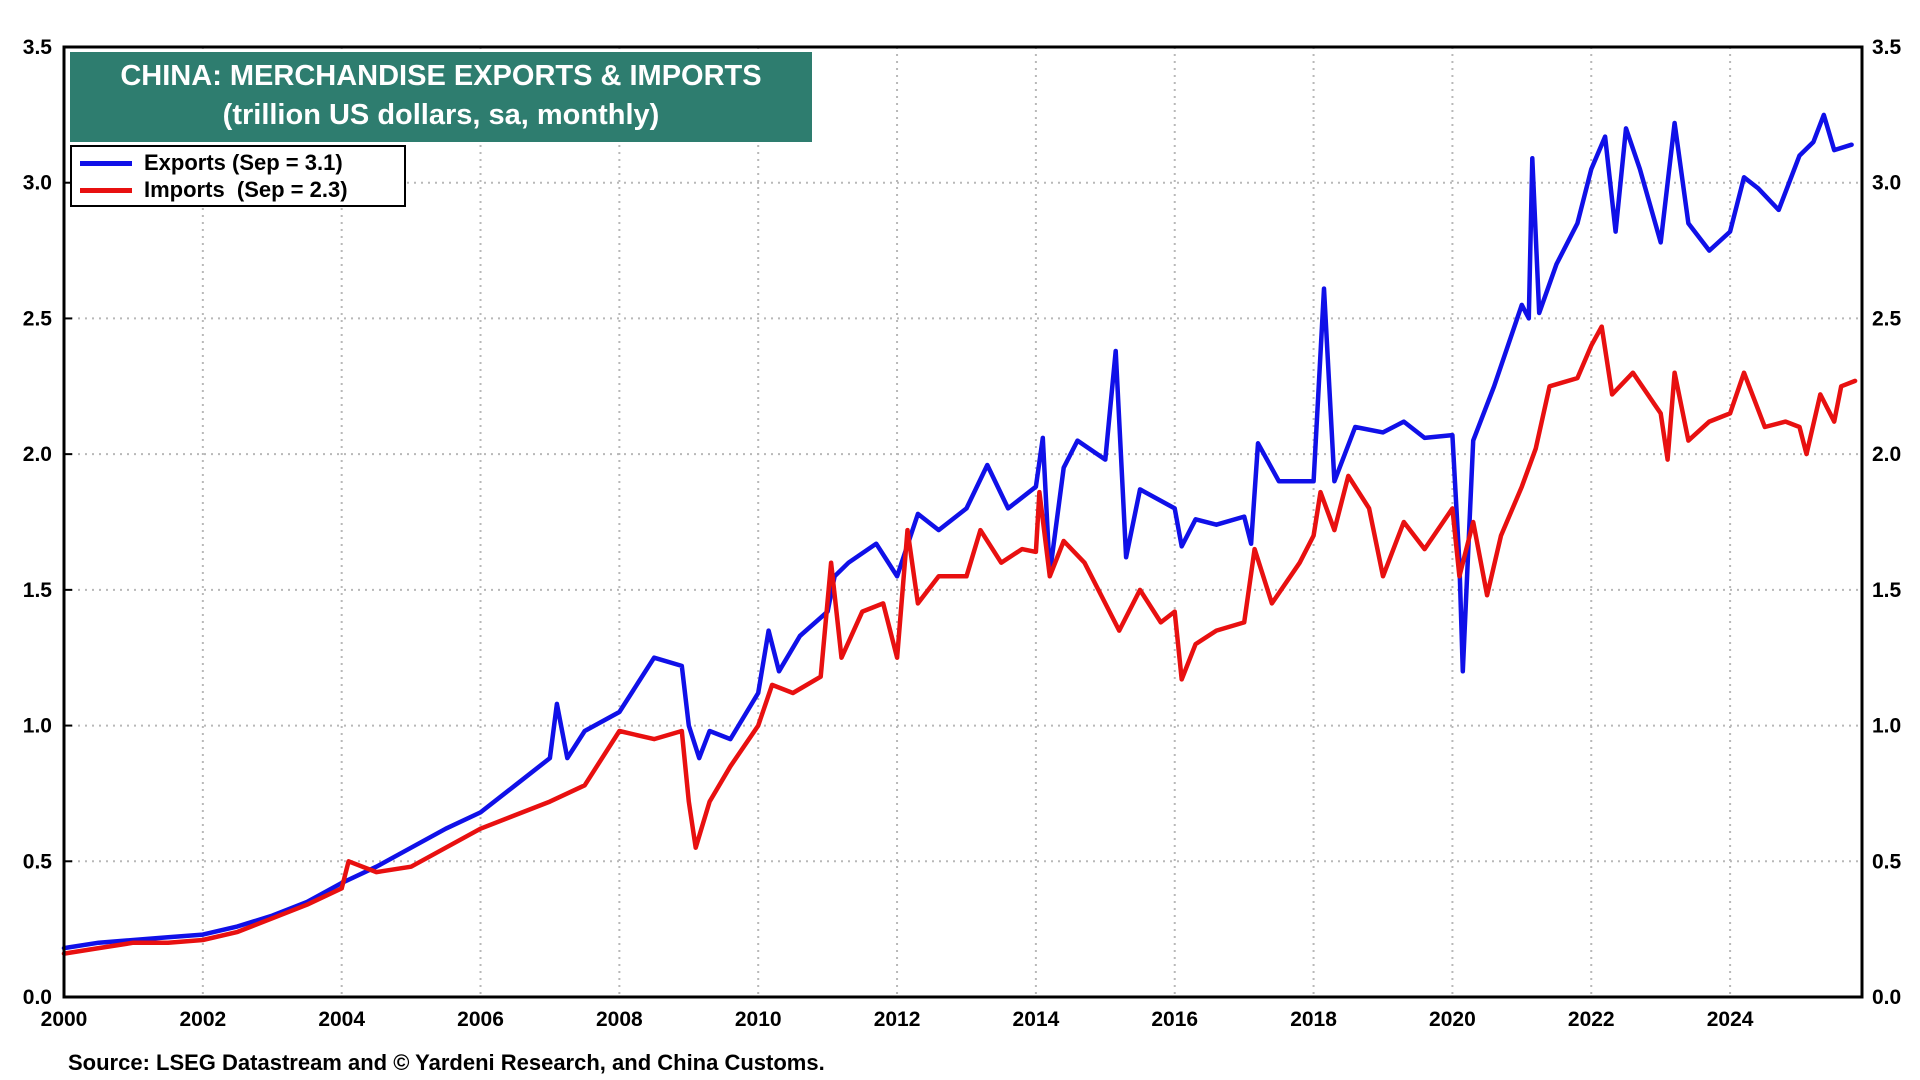 This screenshot has height=1080, width=1920. I want to click on y-tick-label-right: 1.5, so click(1887, 590).